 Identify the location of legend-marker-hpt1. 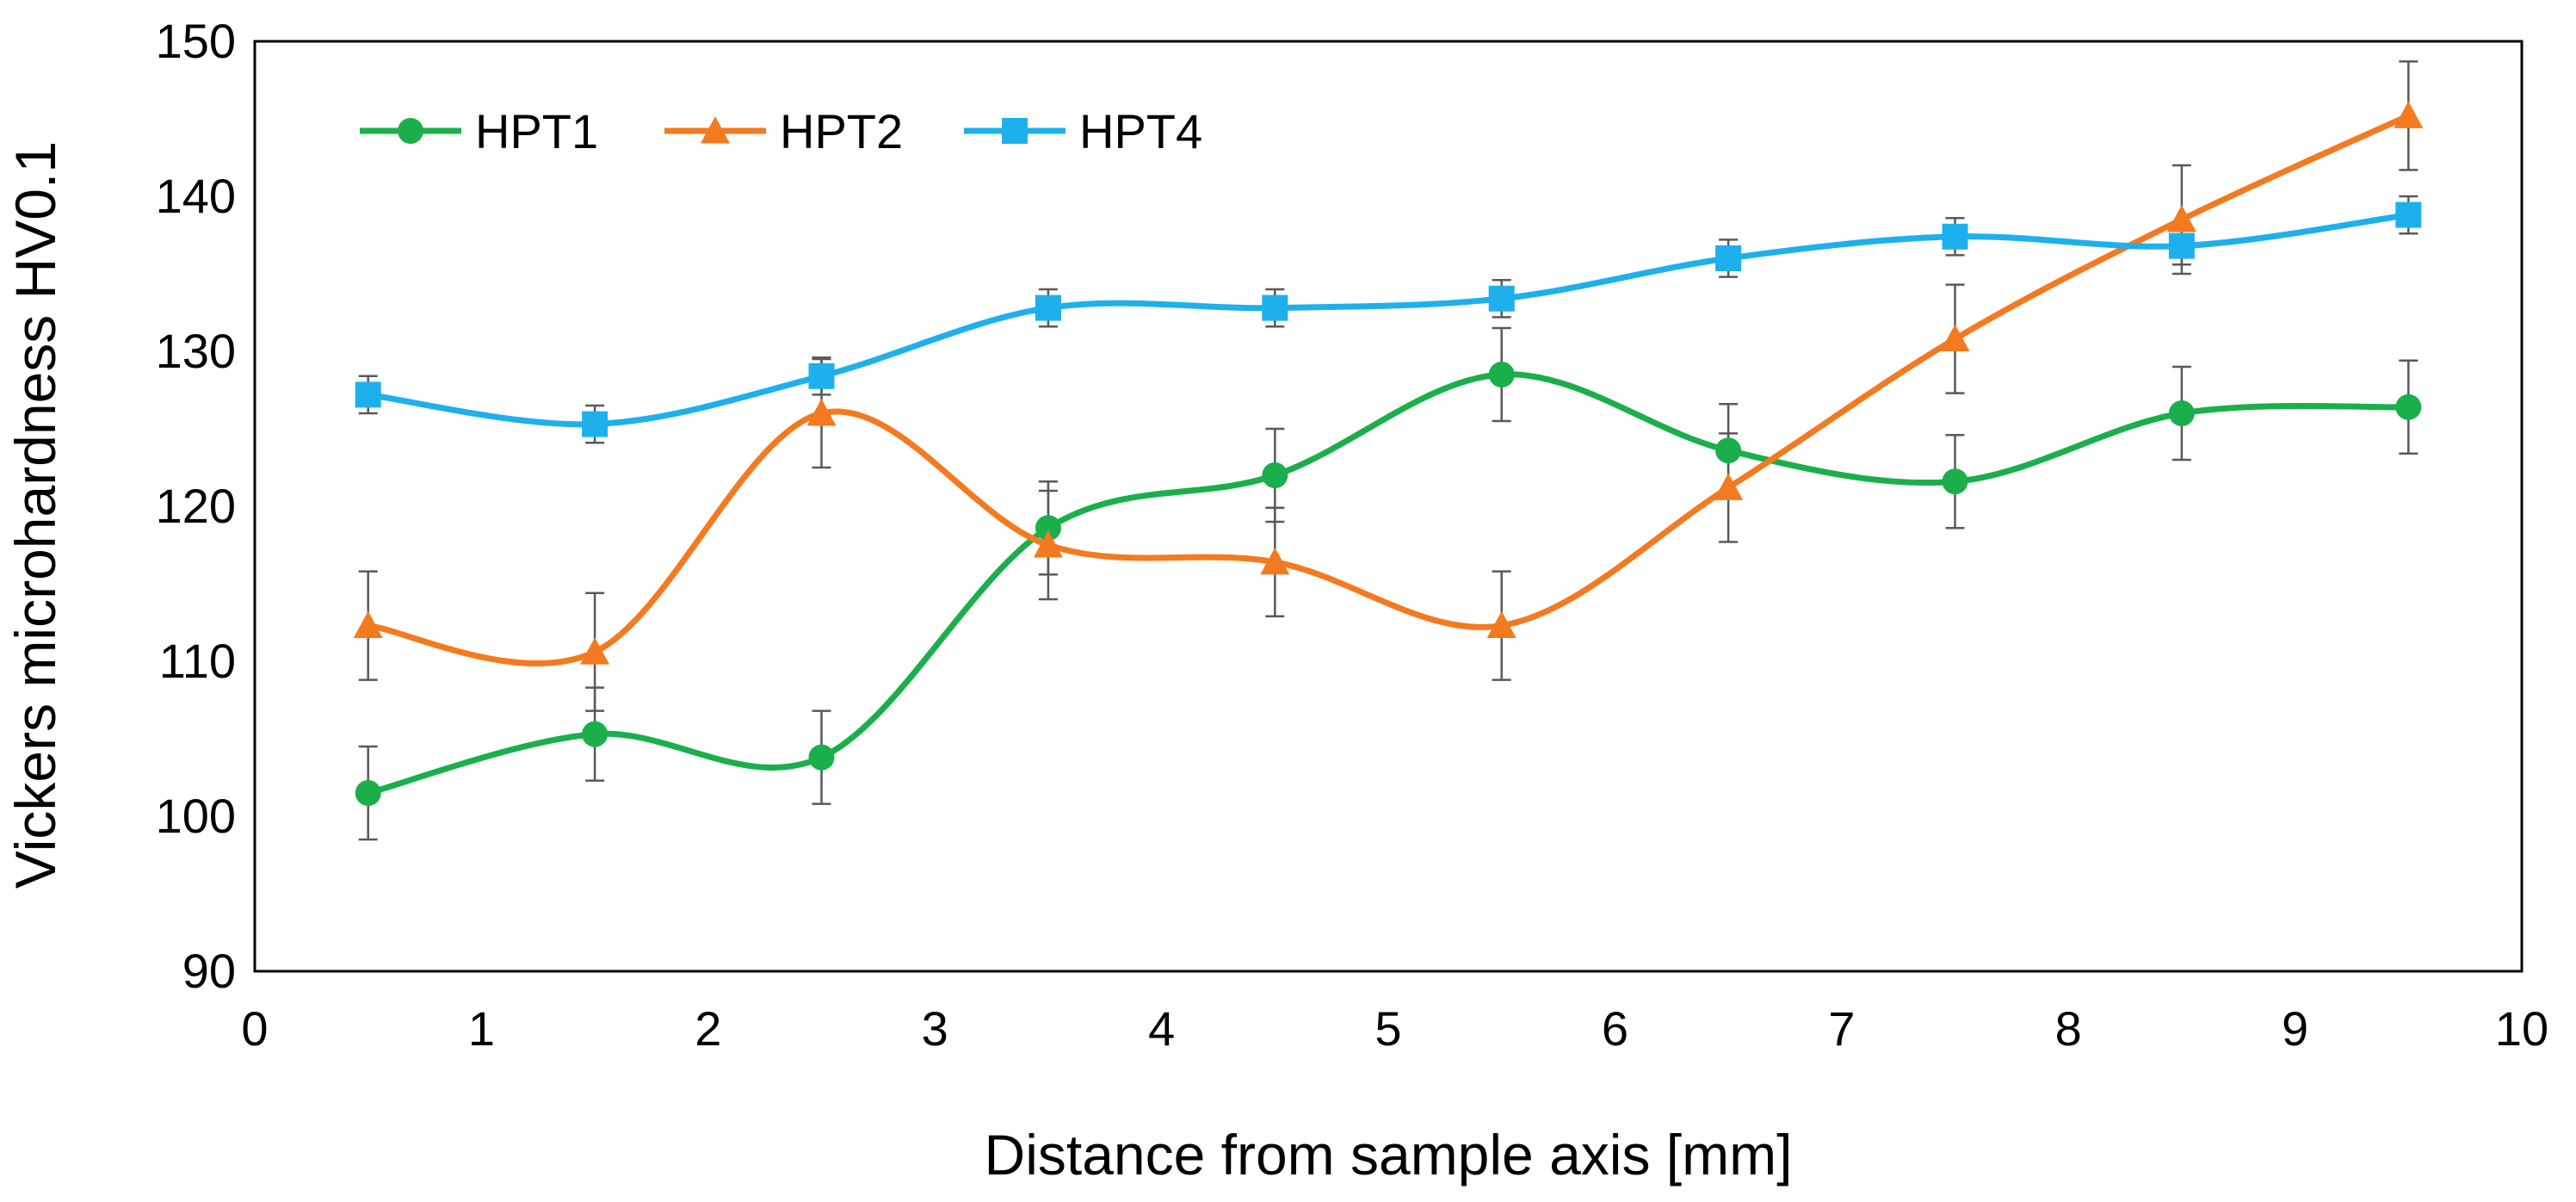
(410, 131).